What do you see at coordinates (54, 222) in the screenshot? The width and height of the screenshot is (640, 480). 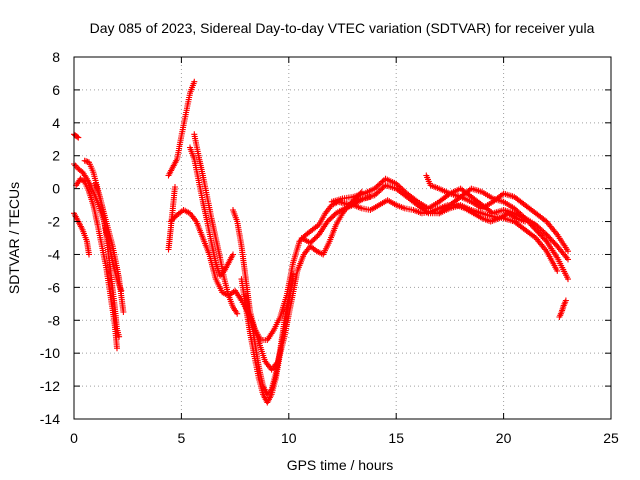 I see `y-tick-label: -2` at bounding box center [54, 222].